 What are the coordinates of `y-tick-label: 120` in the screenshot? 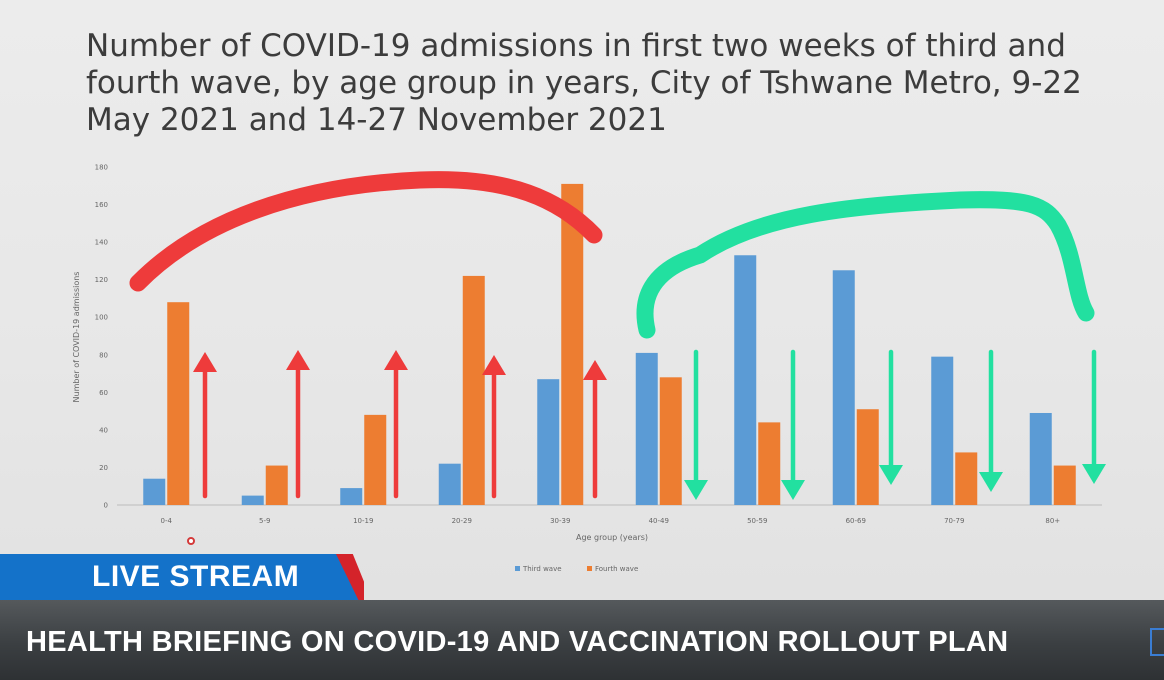 It's located at (101, 280).